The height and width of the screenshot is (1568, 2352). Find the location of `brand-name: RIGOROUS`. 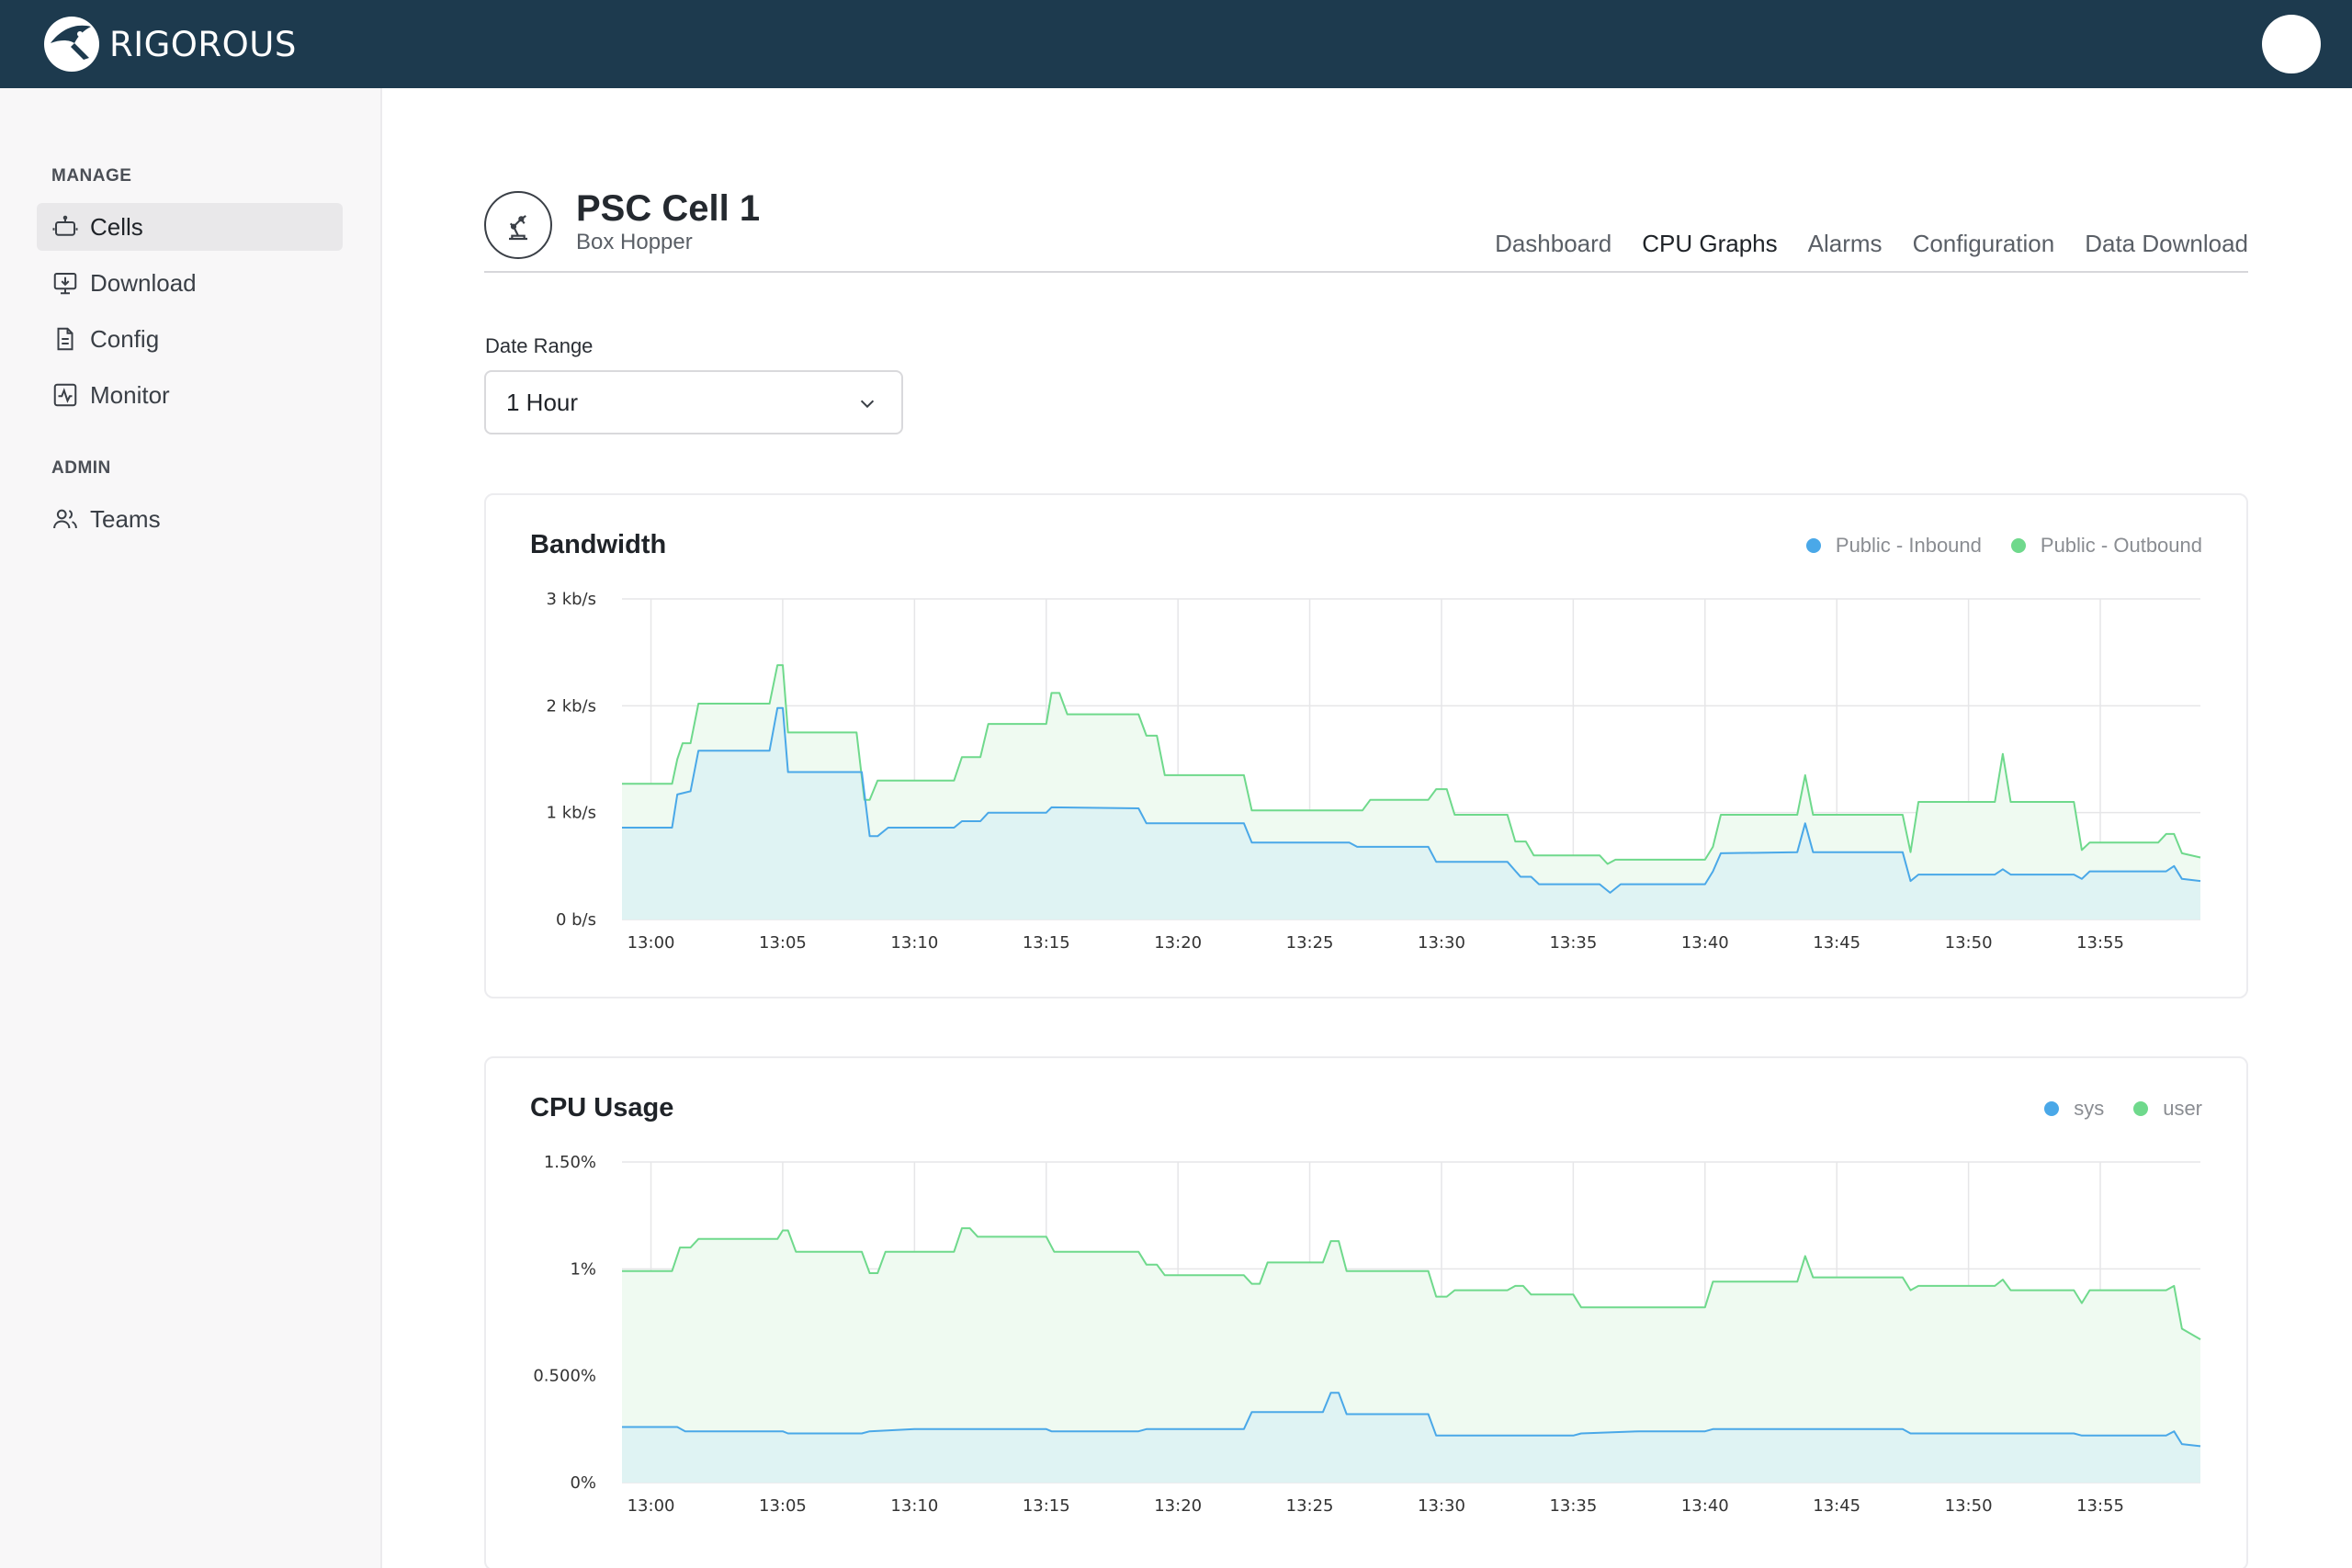

brand-name: RIGOROUS is located at coordinates (203, 44).